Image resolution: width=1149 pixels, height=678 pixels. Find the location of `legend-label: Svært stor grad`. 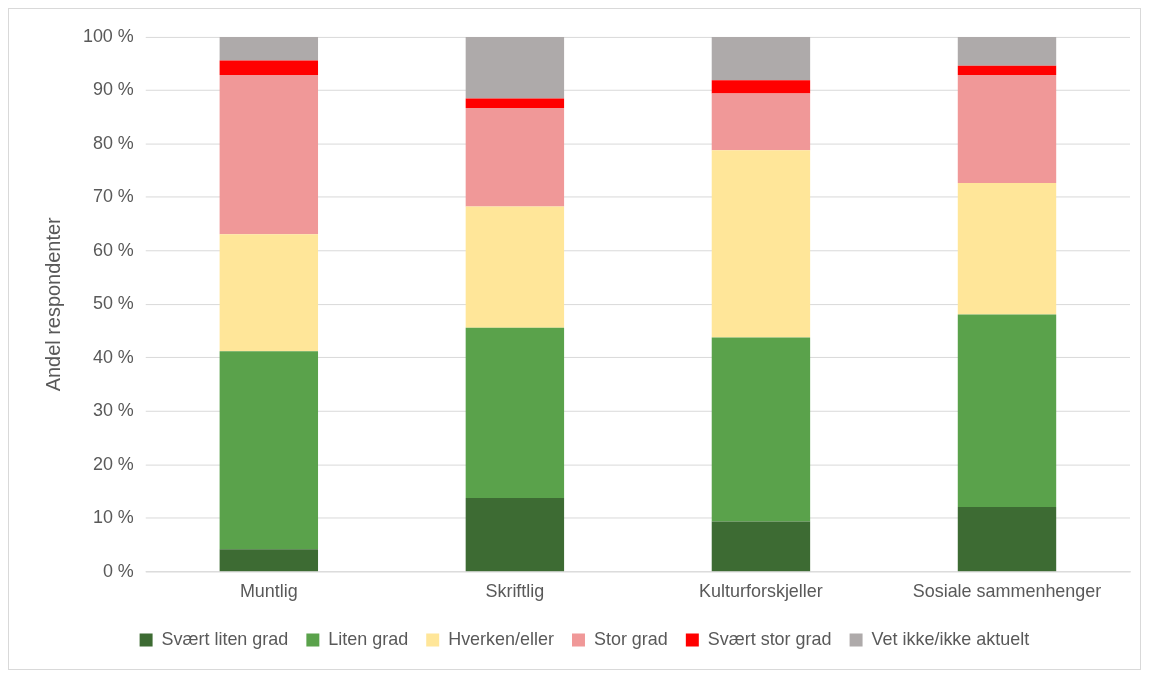

legend-label: Svært stor grad is located at coordinates (769, 639).